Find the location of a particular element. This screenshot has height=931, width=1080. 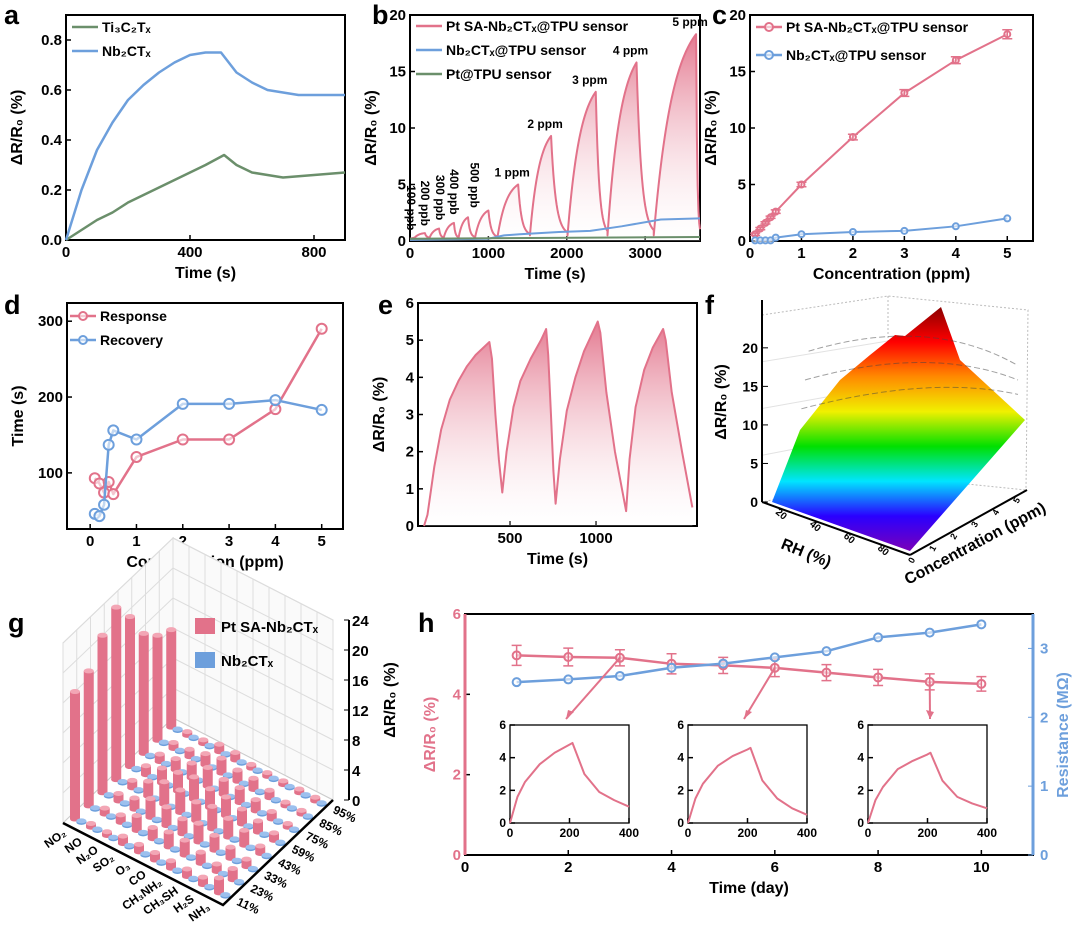

legend-swatch is located at coordinates (205, 660).